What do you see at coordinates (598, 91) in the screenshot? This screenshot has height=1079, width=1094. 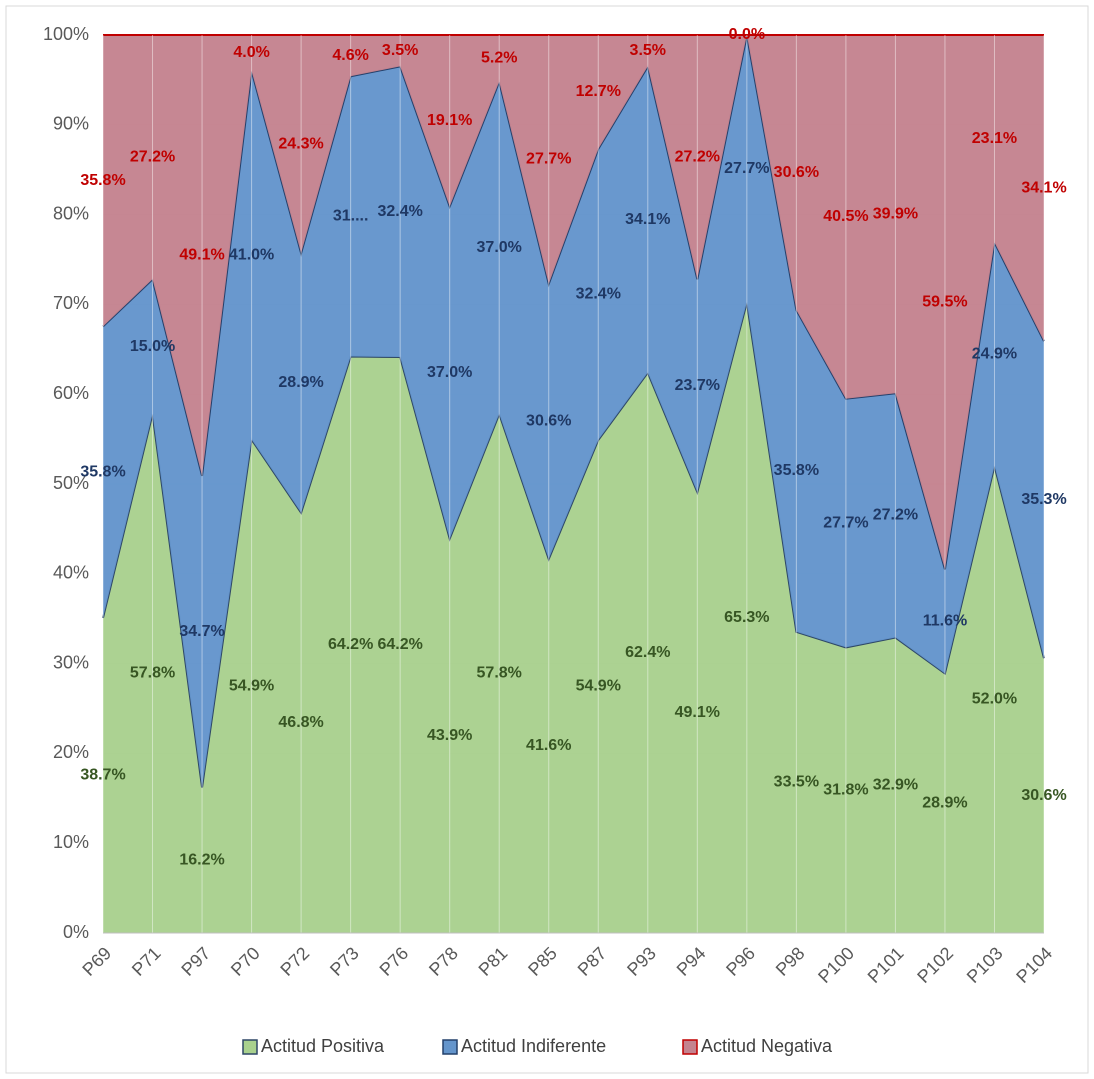 I see `data-label: 12.7%` at bounding box center [598, 91].